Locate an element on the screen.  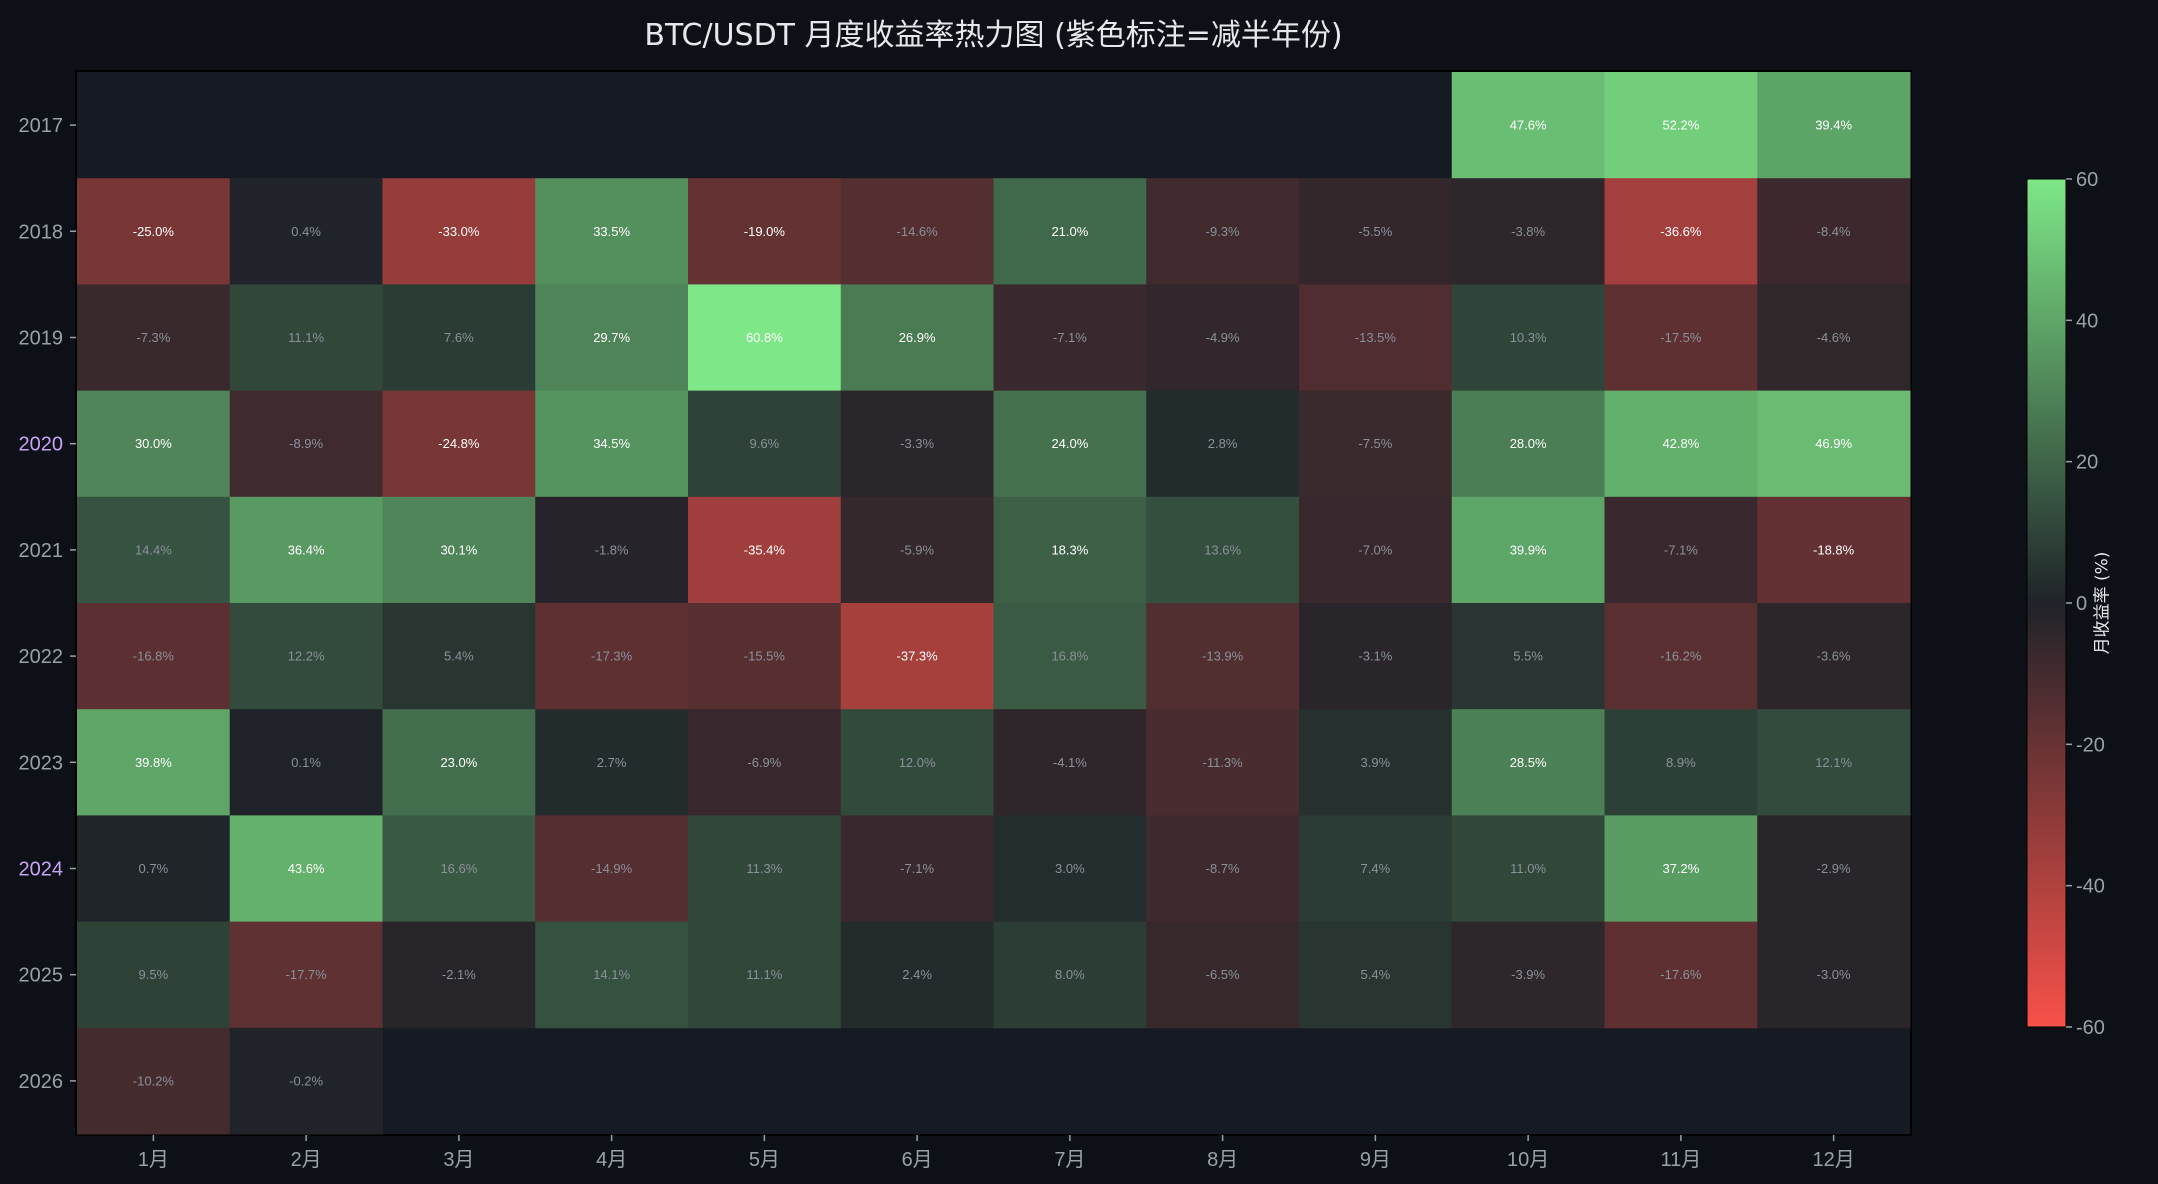
cell-value-label: 11.0% is located at coordinates (1528, 868).